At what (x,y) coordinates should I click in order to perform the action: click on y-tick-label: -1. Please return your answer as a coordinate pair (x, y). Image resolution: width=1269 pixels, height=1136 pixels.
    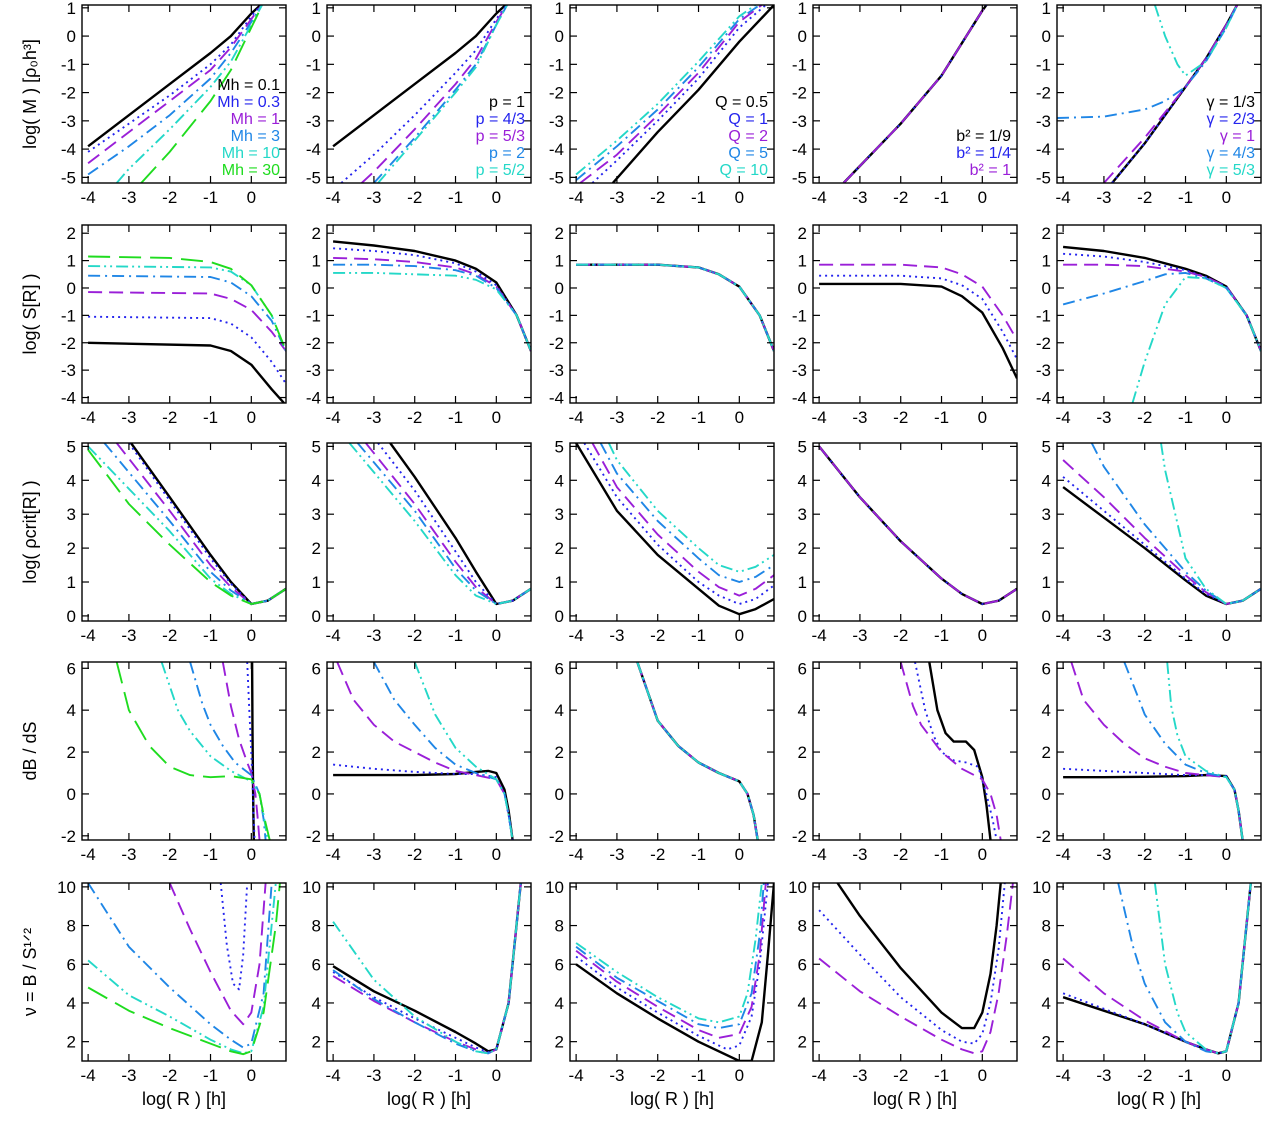
    Looking at the image, I should click on (556, 315).